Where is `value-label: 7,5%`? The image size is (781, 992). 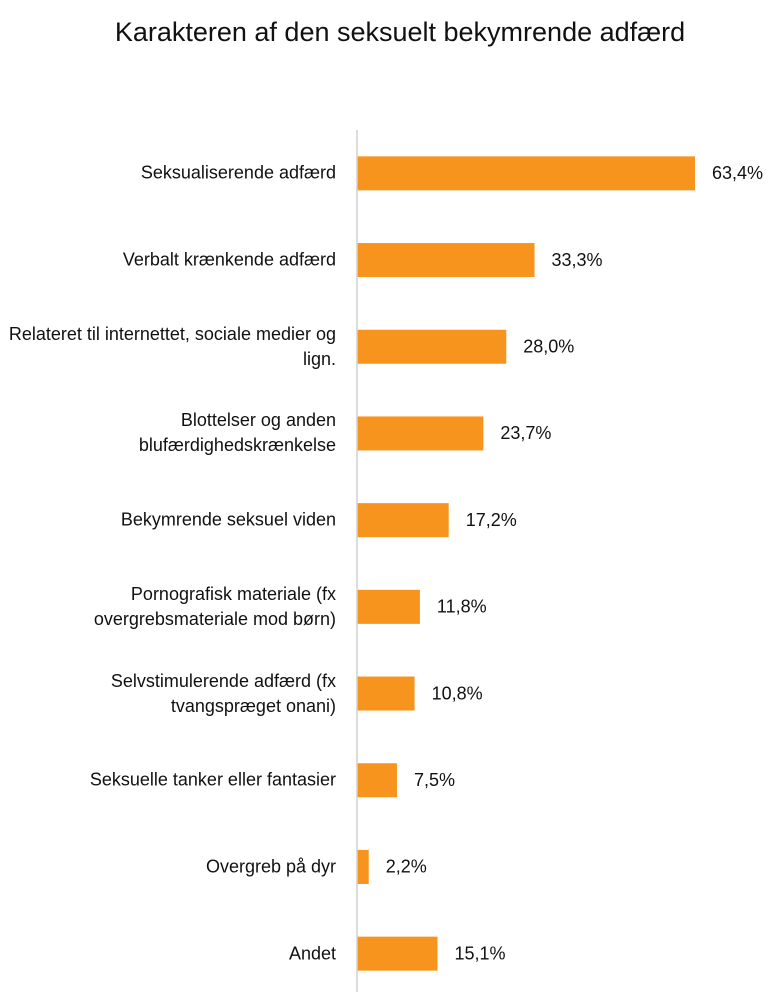
value-label: 7,5% is located at coordinates (434, 780).